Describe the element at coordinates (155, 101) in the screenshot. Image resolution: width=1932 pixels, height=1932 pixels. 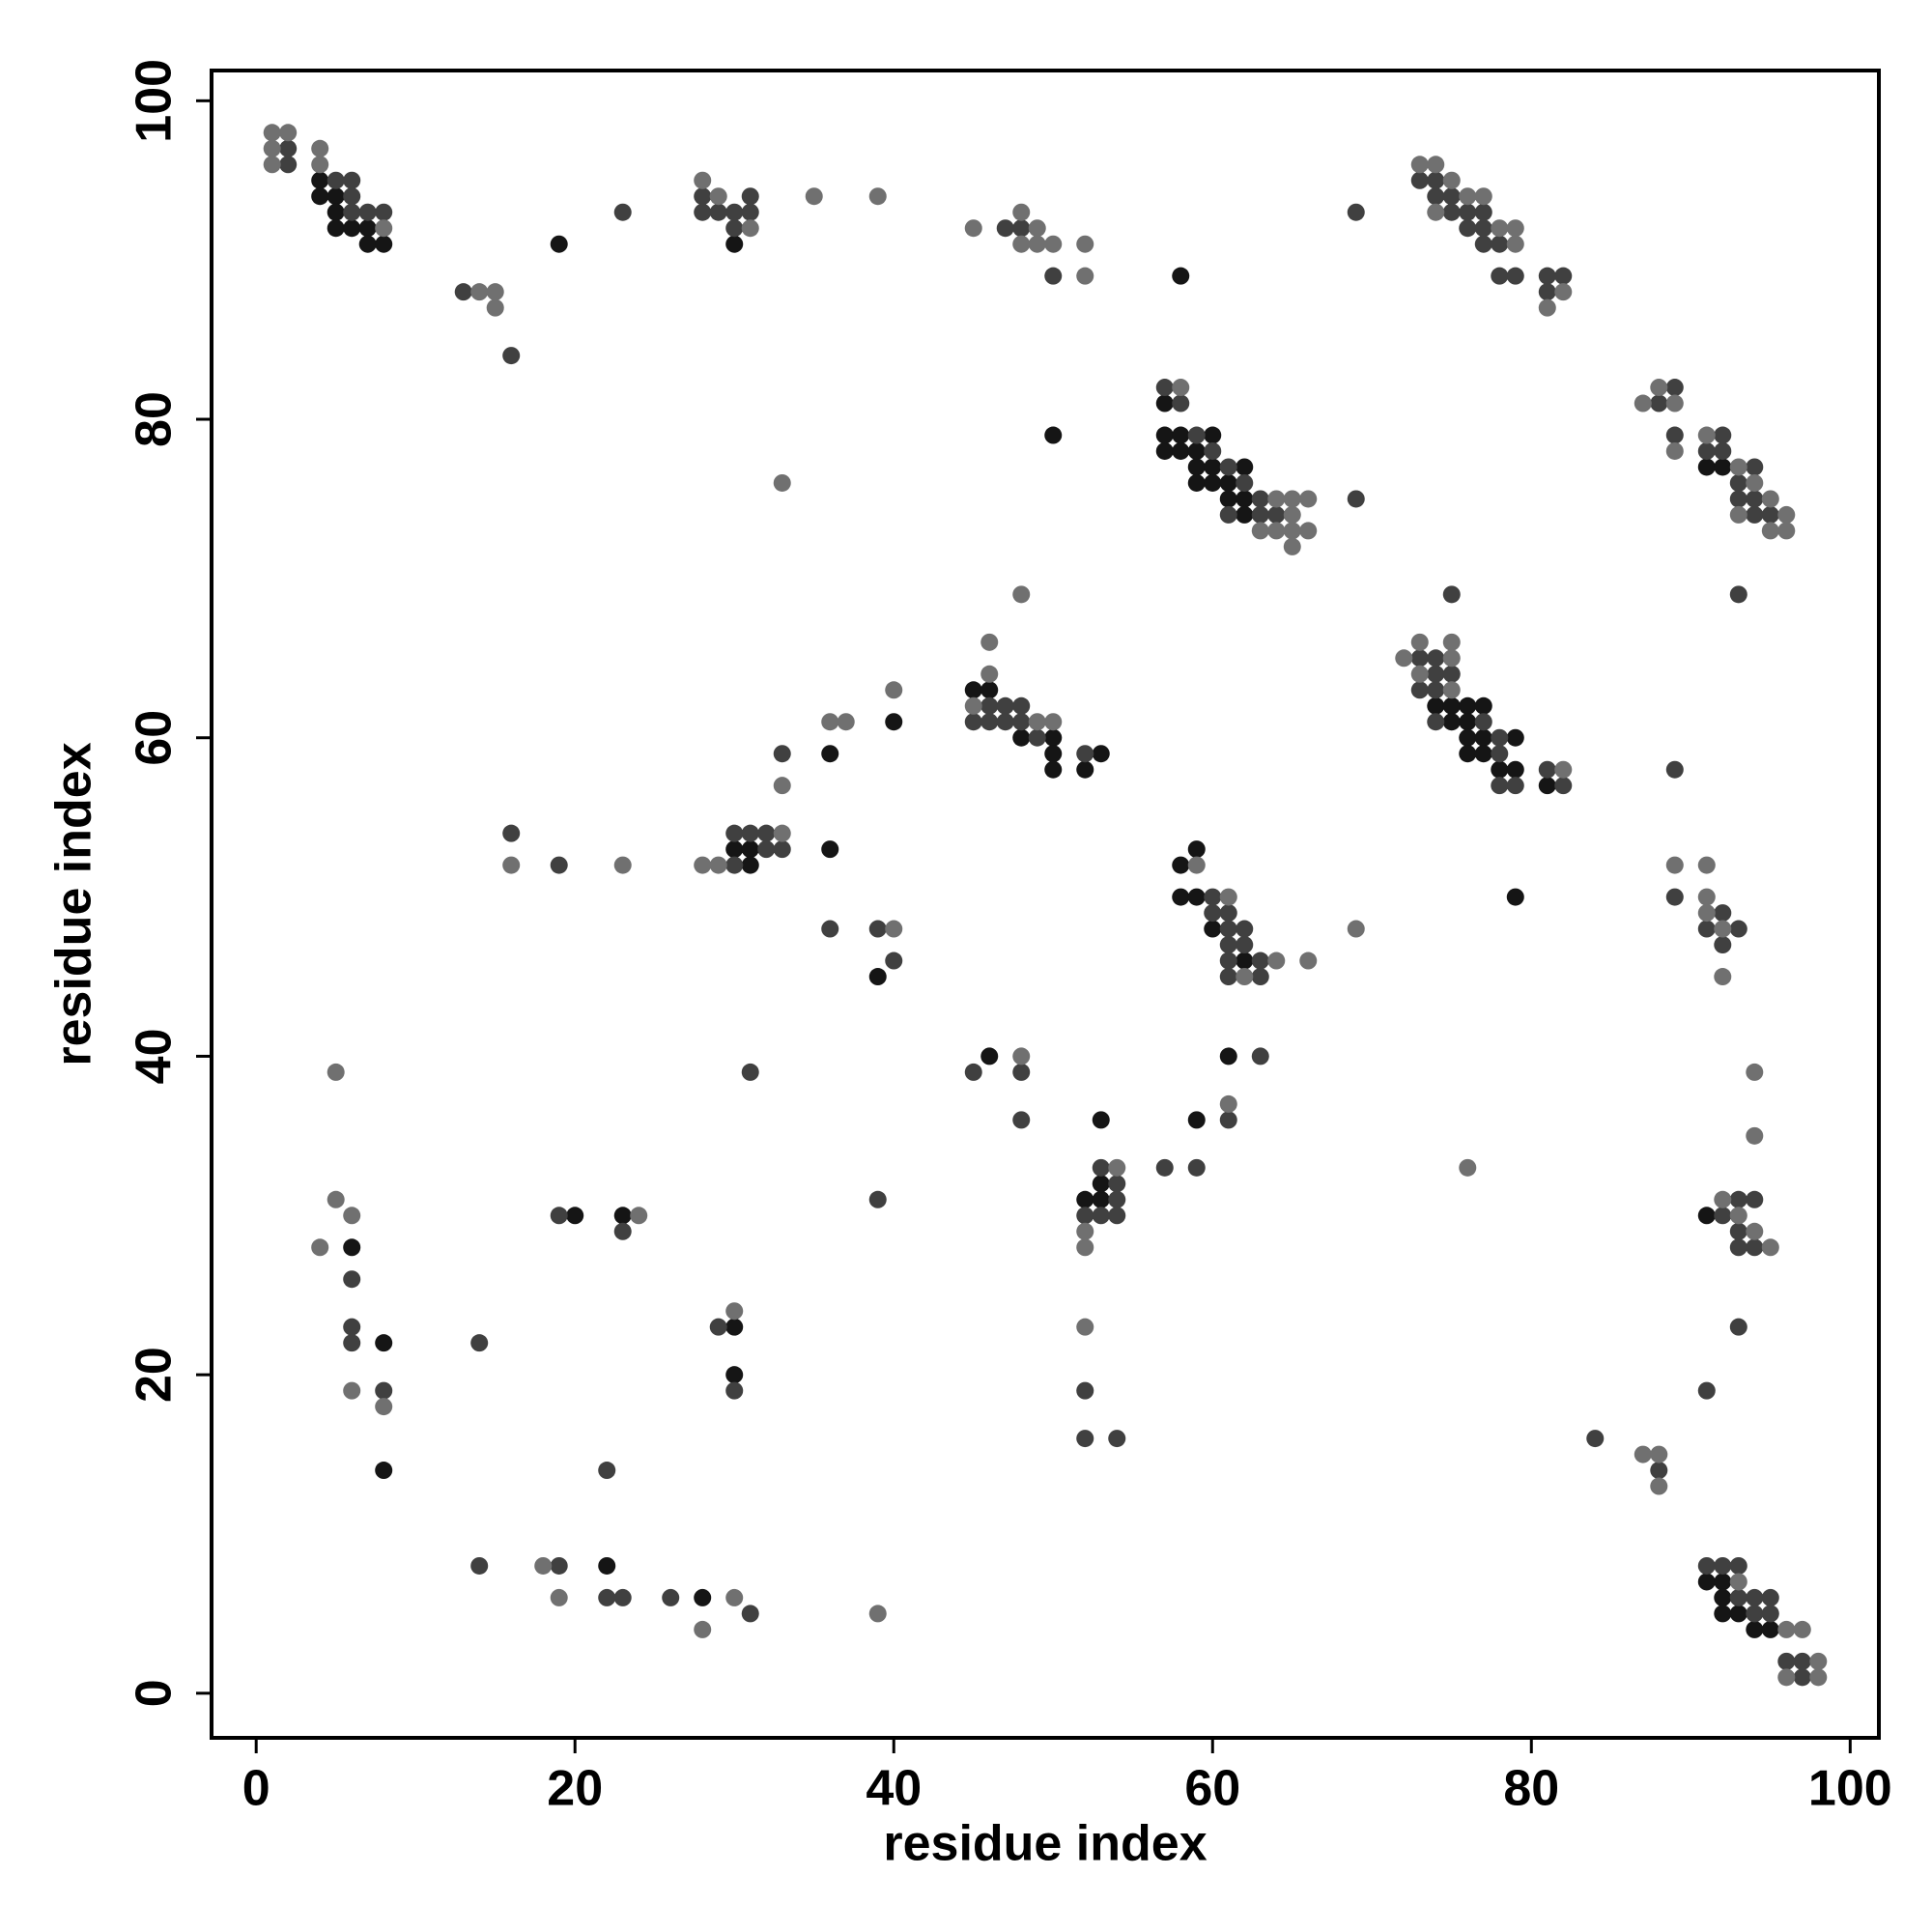
I see `y-tick-label: 100` at that location.